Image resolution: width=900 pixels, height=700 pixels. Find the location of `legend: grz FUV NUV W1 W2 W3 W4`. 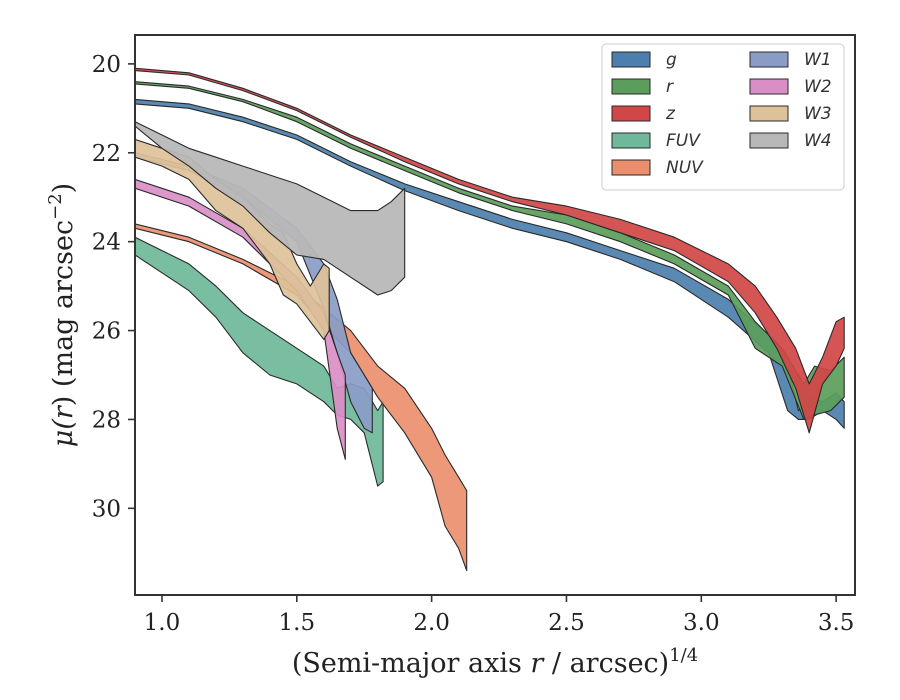

legend: grz FUV NUV W1 W2 W3 W4 is located at coordinates (723, 117).